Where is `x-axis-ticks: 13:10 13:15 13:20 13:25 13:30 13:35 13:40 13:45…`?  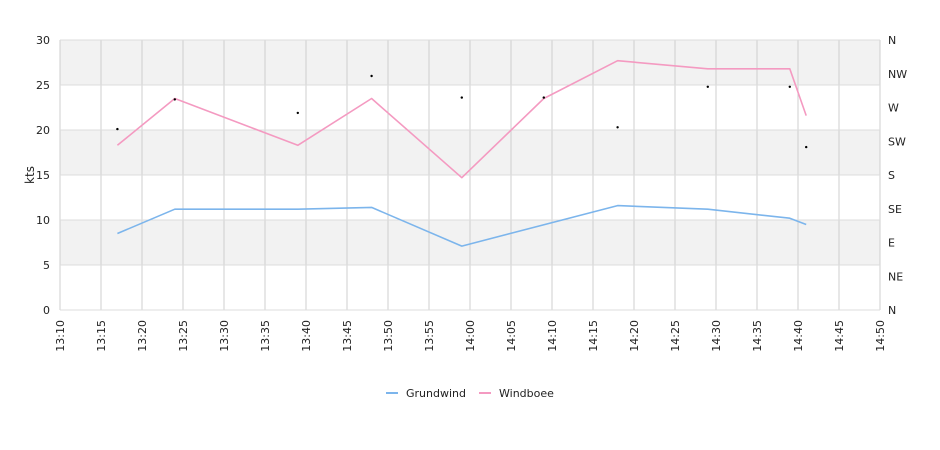
x-axis-ticks: 13:10 13:15 13:20 13:25 13:30 13:35 13:40 13:45… is located at coordinates (470, 336).